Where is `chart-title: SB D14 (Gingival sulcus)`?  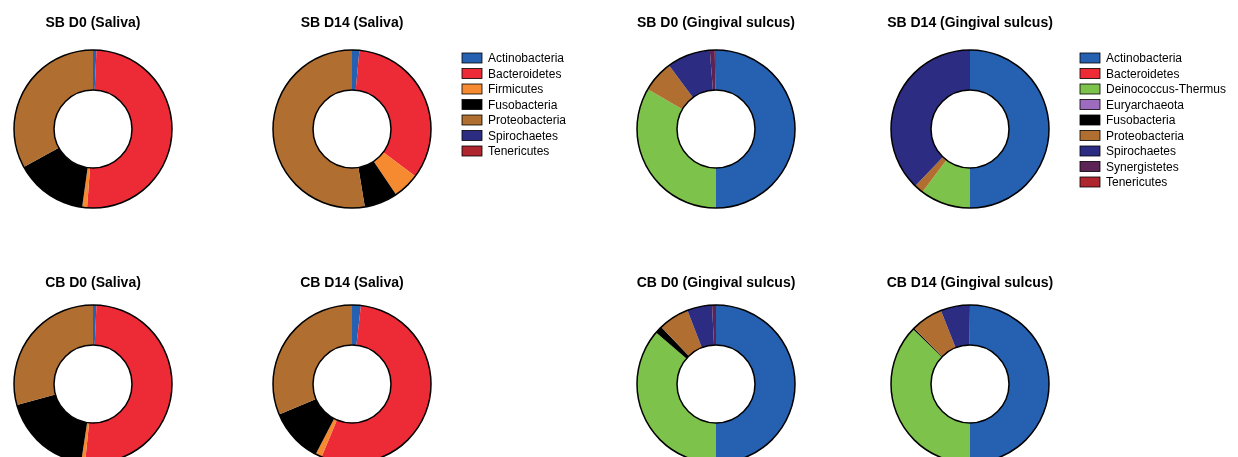
chart-title: SB D14 (Gingival sulcus) is located at coordinates (970, 22).